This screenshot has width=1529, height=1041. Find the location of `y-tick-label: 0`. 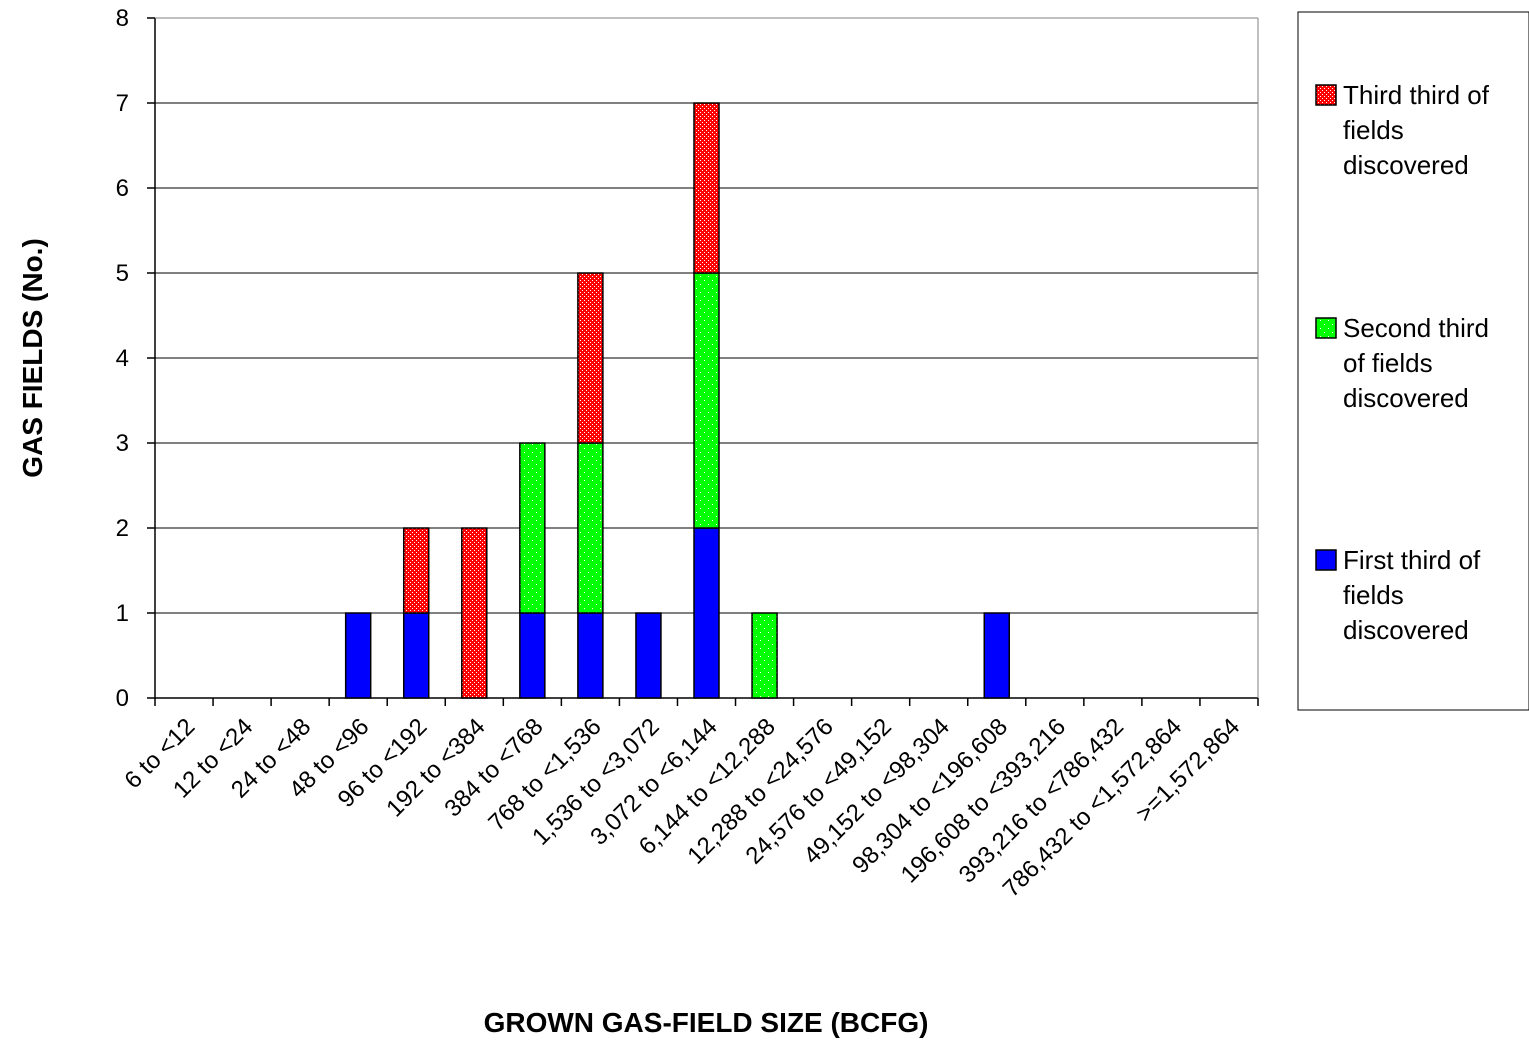

y-tick-label: 0 is located at coordinates (122, 698).